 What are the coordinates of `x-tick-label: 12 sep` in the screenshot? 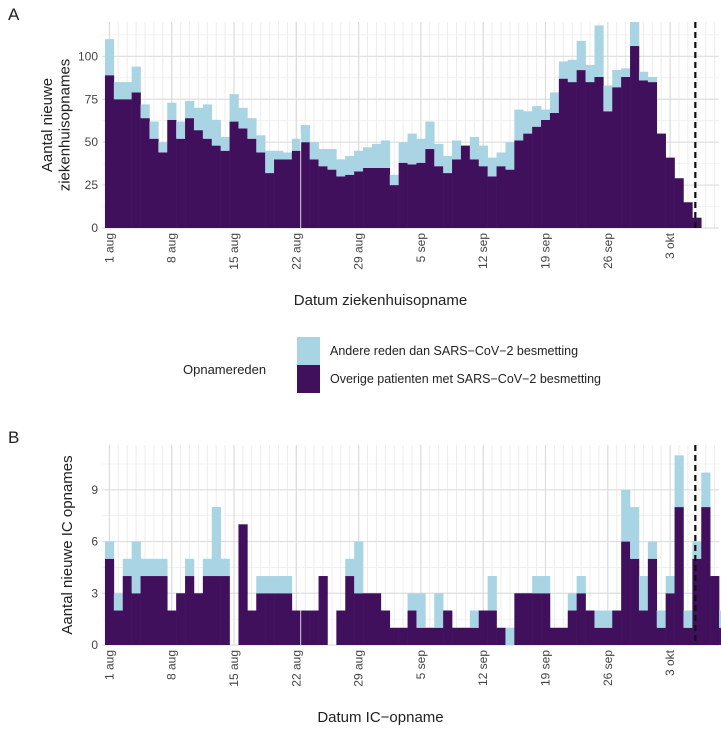 It's located at (483, 251).